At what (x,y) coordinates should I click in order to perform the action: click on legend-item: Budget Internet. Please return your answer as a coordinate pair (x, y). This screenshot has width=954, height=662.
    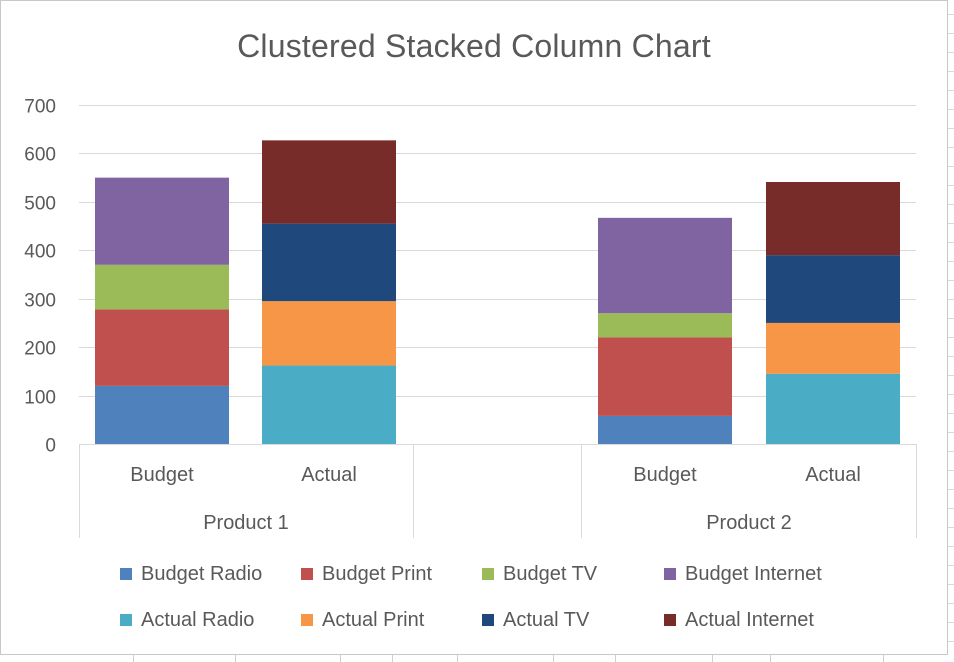
    Looking at the image, I should click on (743, 574).